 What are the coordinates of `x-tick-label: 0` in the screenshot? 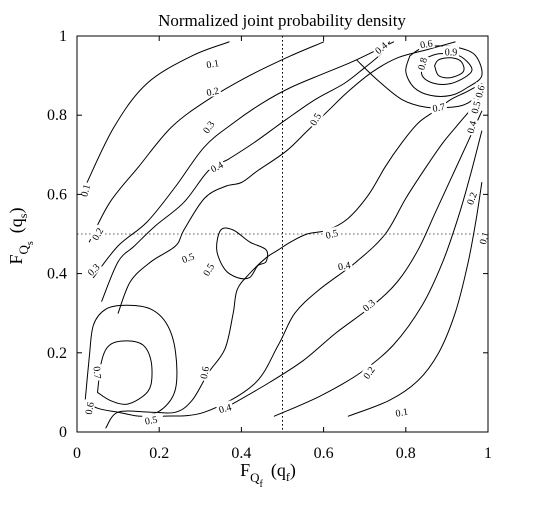 It's located at (77, 453).